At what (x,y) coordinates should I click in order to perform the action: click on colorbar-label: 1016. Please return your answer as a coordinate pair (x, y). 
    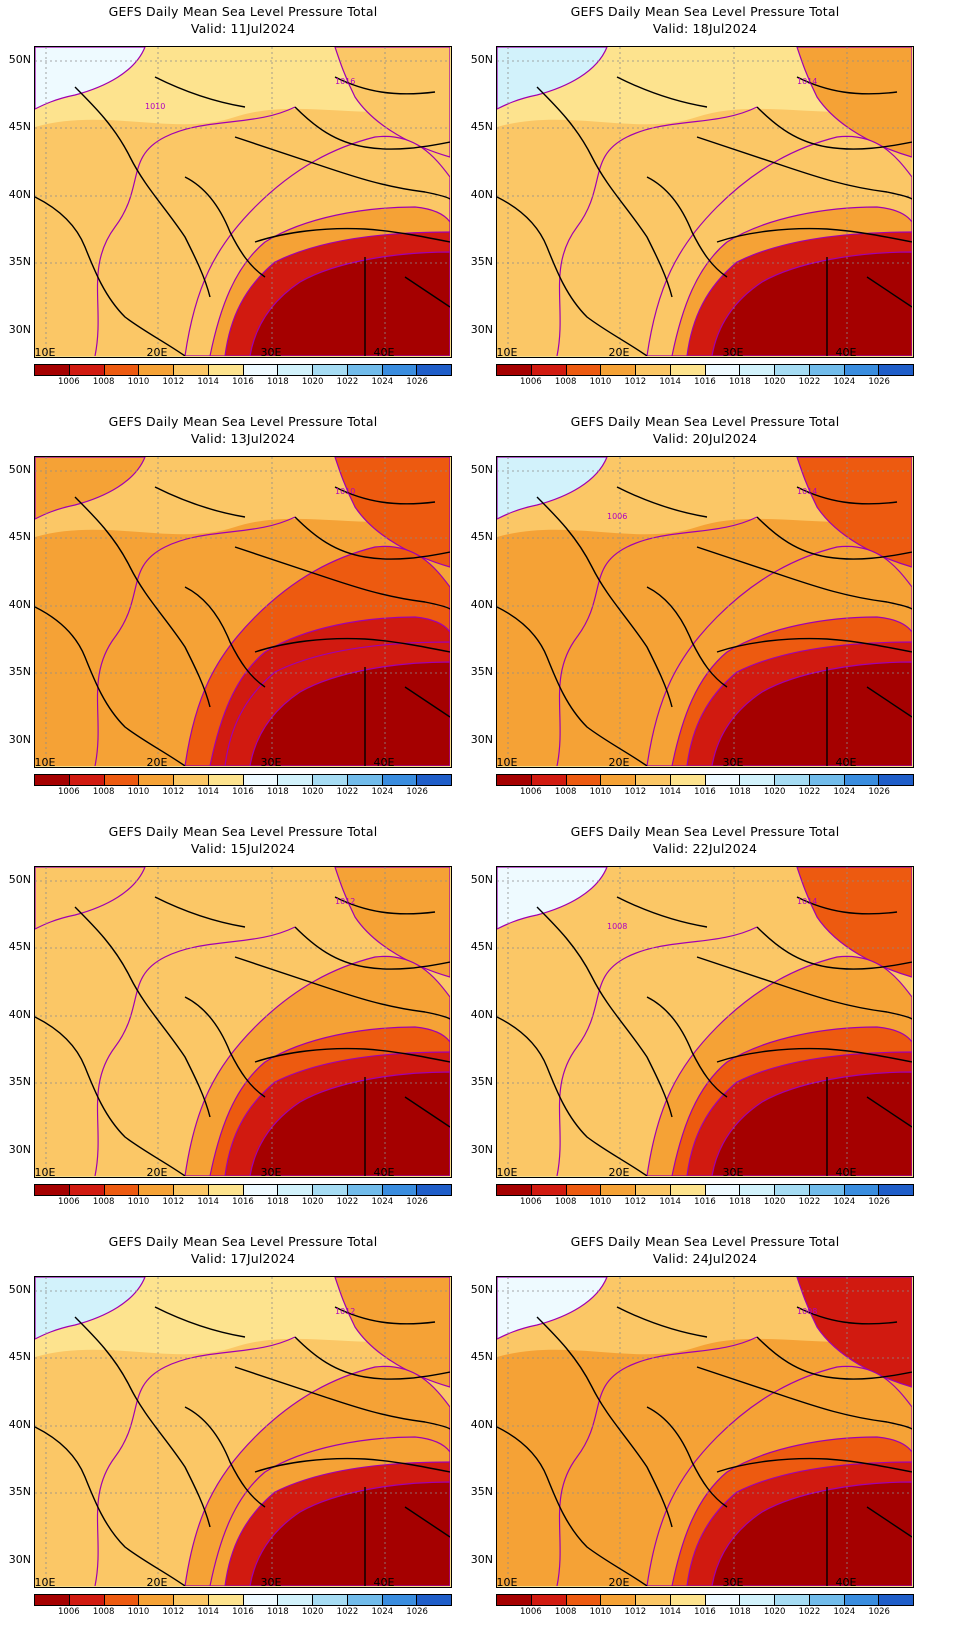
    Looking at the image, I should click on (705, 792).